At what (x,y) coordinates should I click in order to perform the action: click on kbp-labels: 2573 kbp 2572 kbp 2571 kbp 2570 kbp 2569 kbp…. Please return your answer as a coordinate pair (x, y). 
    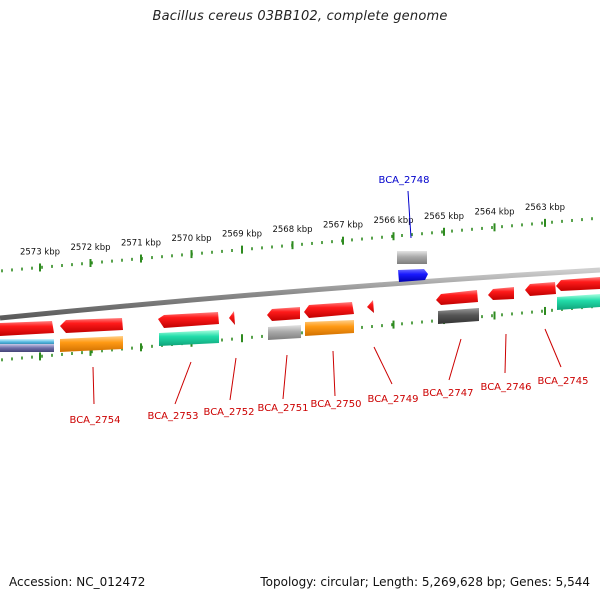
    Looking at the image, I should click on (292, 230).